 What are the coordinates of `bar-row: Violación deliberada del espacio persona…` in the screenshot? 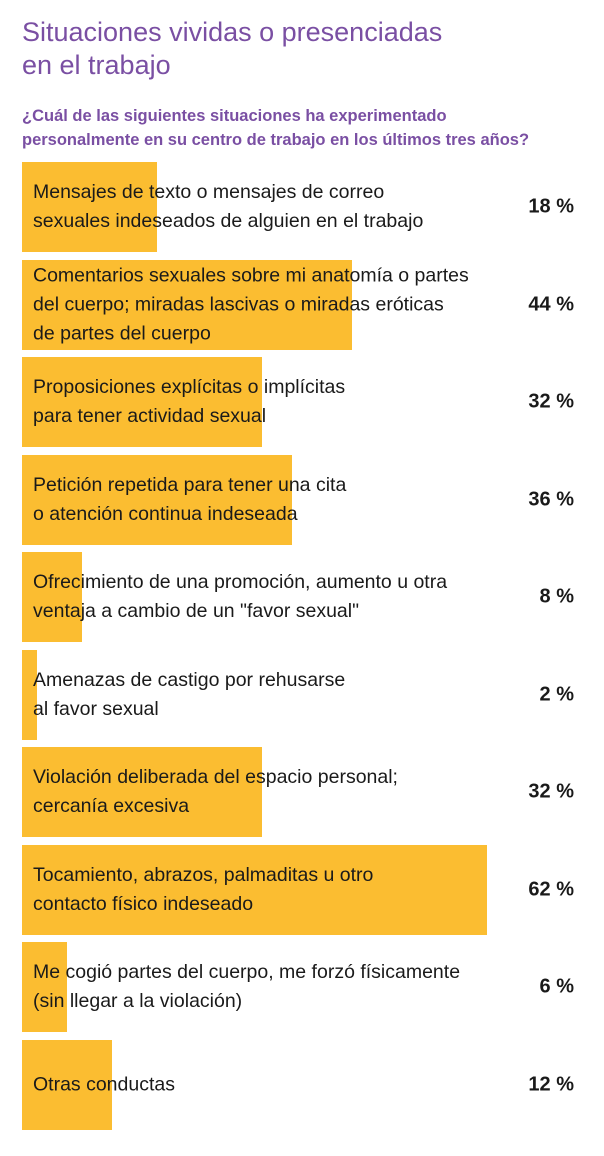 It's located at (302, 792).